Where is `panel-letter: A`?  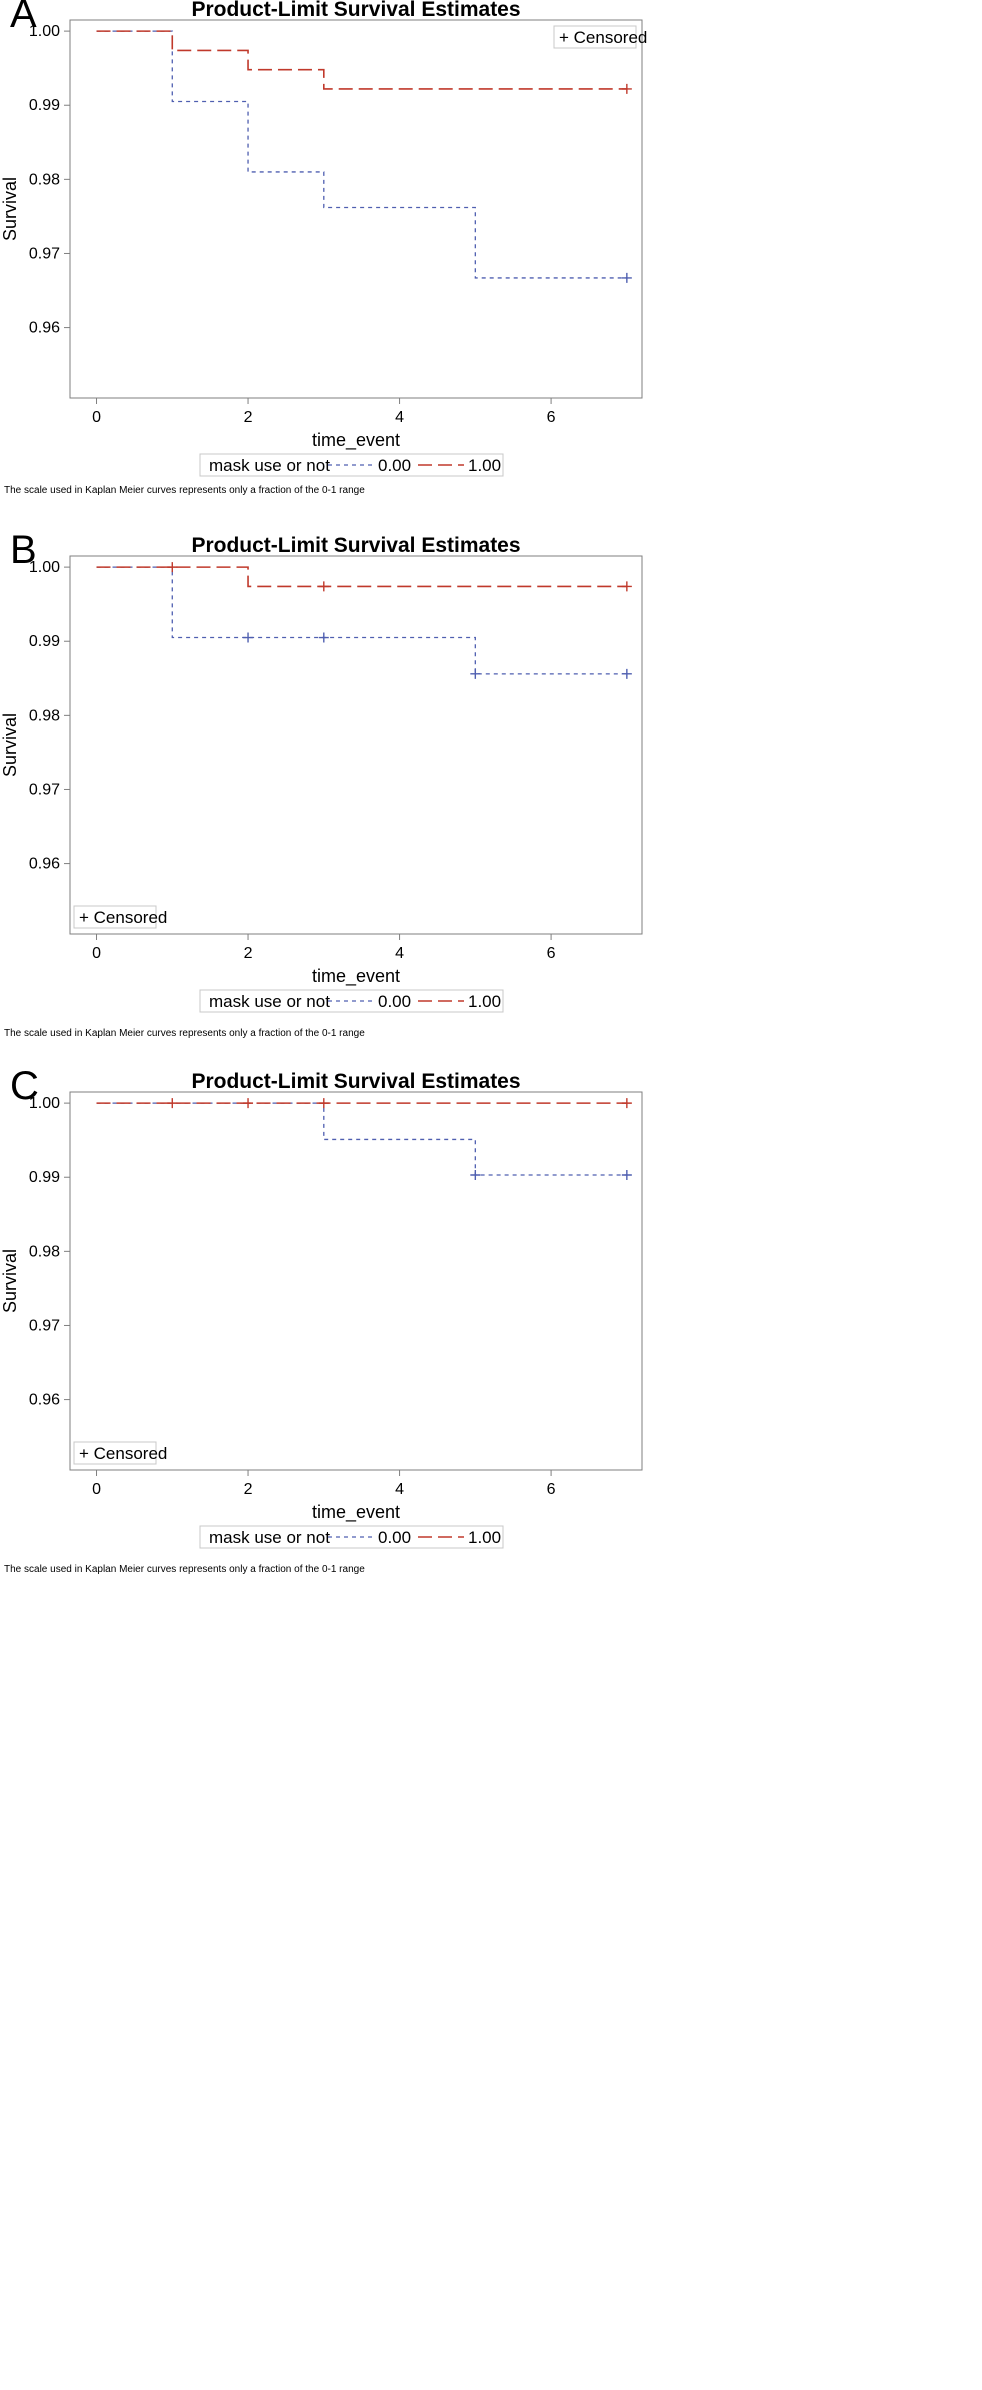
panel-letter: A is located at coordinates (23, 18).